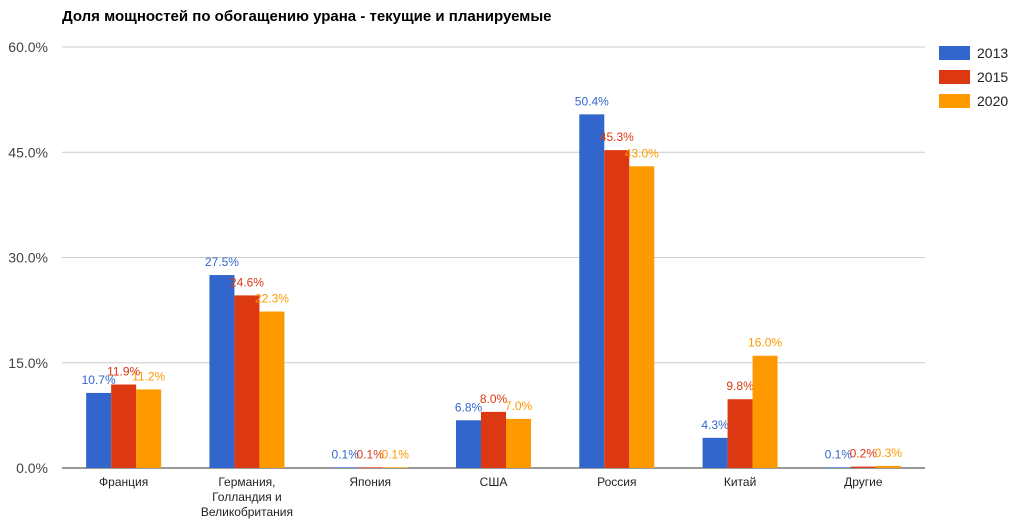  What do you see at coordinates (148, 376) in the screenshot?
I see `data-label-2020: 11.2%` at bounding box center [148, 376].